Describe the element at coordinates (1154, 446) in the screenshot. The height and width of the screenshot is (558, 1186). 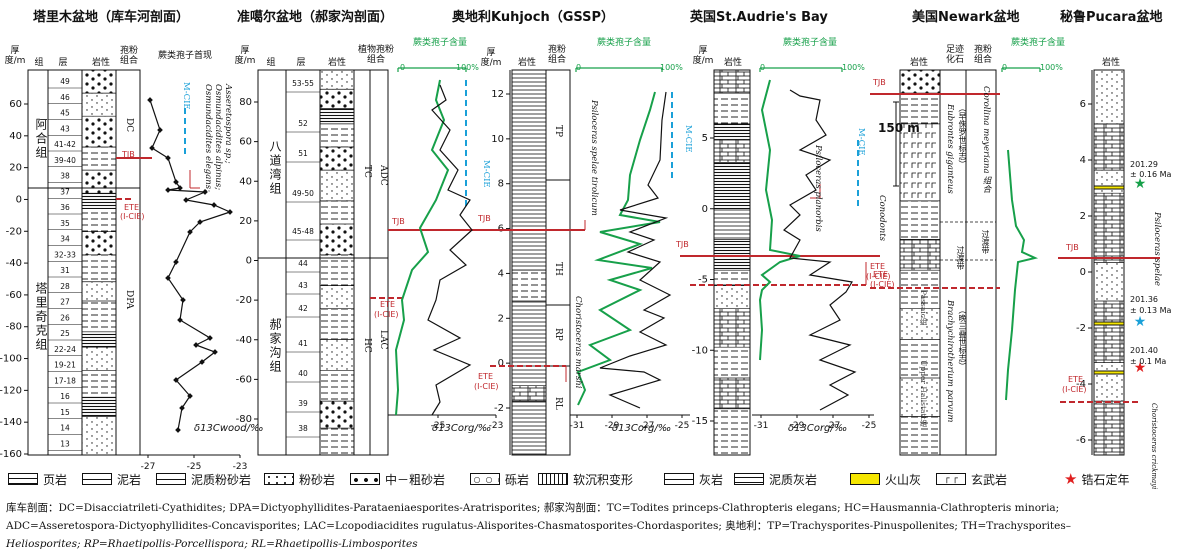
I see `p6-ammonite-choristoceras: Choristoceras crickmayi` at that location.